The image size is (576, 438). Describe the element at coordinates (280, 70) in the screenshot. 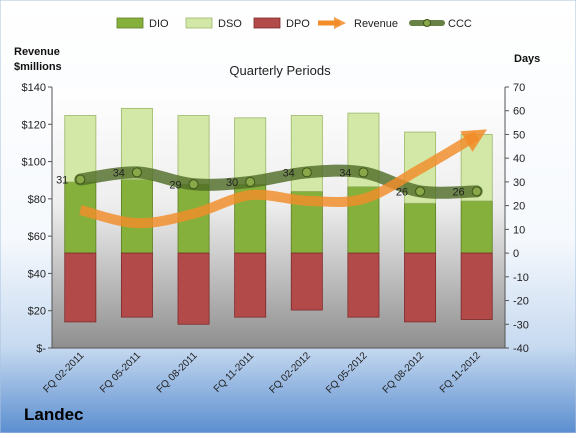

I see `chart-title: Quarterly Periods` at that location.